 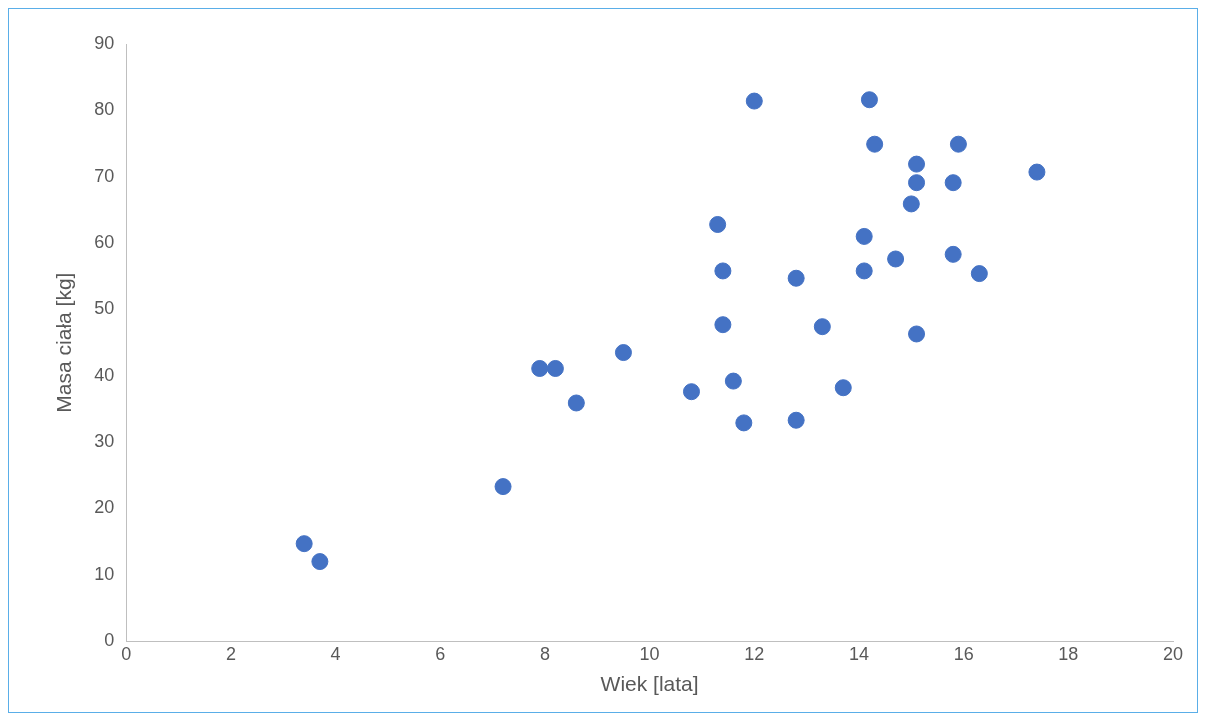 What do you see at coordinates (126, 653) in the screenshot?
I see `x-tick-label: 0` at bounding box center [126, 653].